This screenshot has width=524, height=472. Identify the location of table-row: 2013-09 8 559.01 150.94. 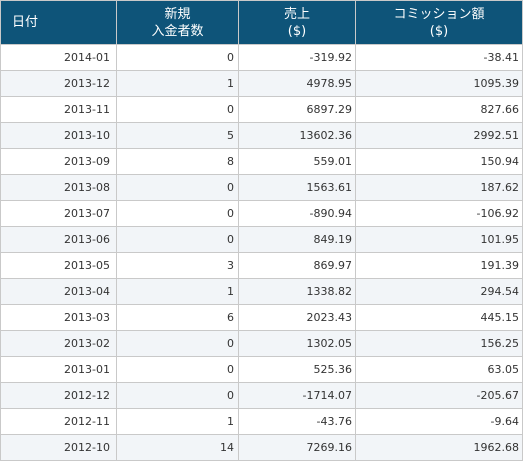
(261, 161).